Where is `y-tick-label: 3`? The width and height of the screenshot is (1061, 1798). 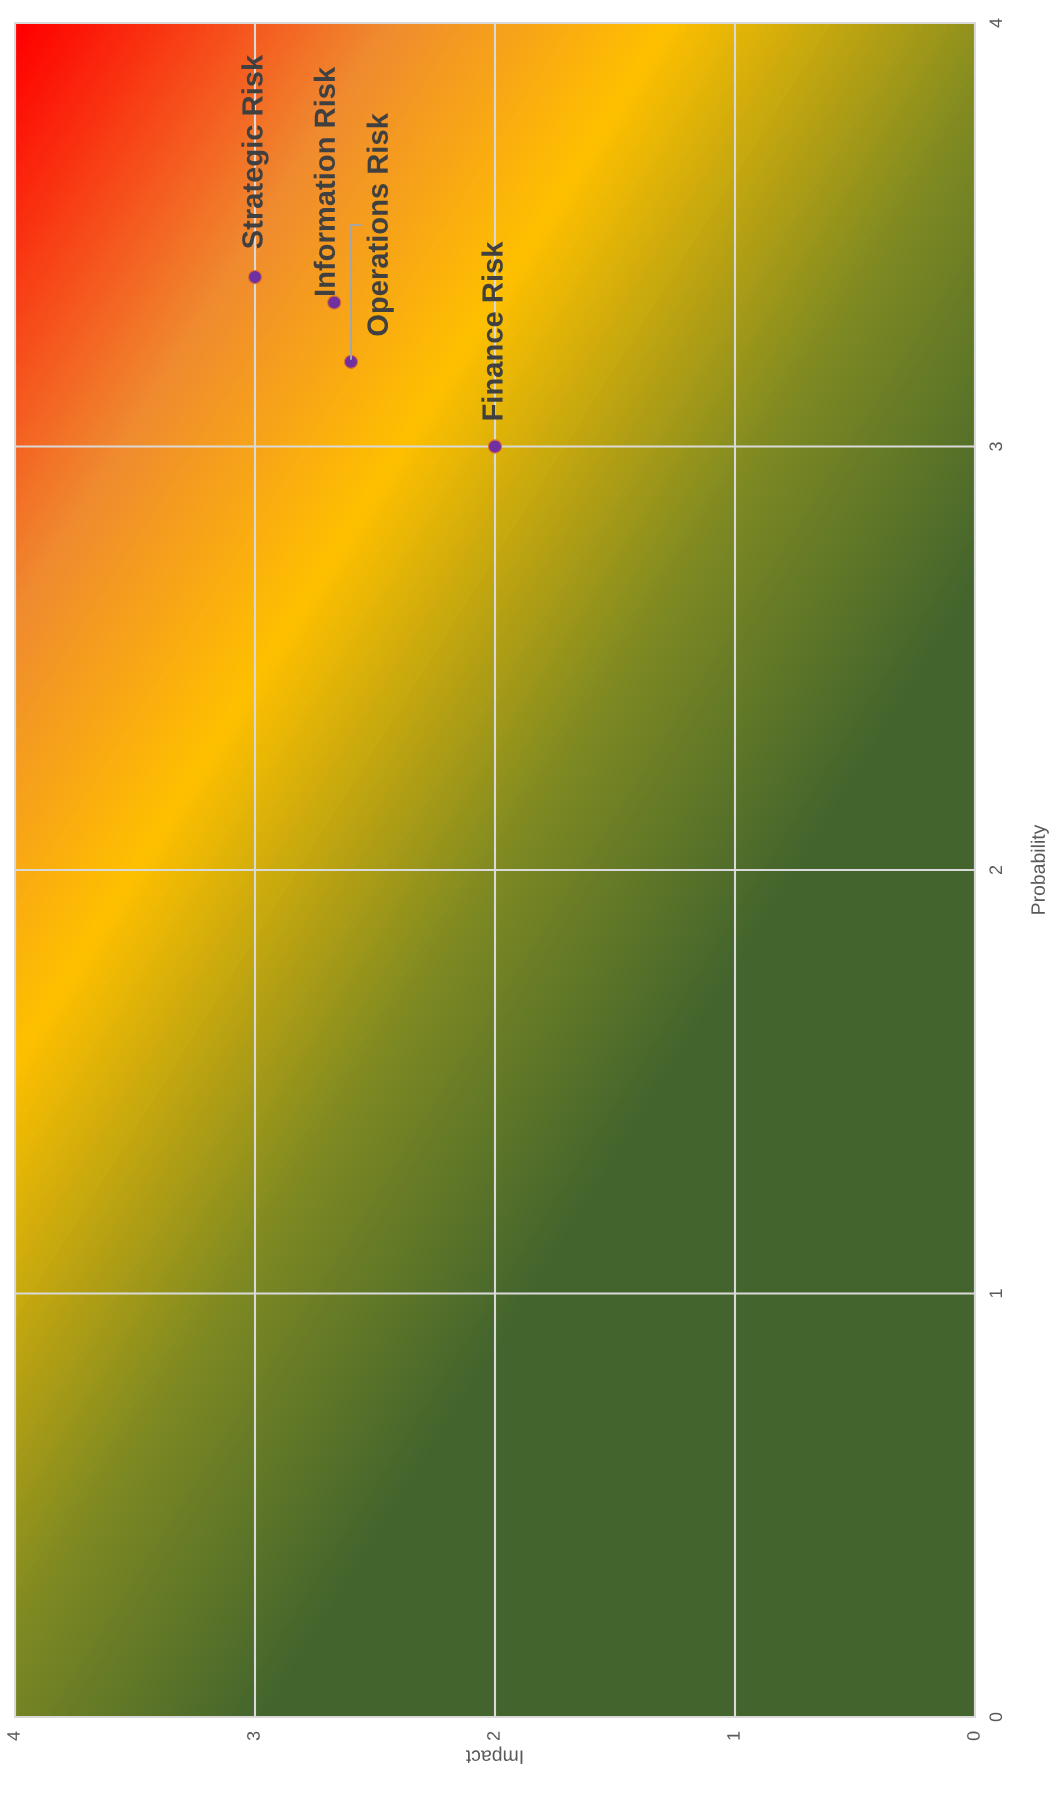 y-tick-label: 3 is located at coordinates (996, 446).